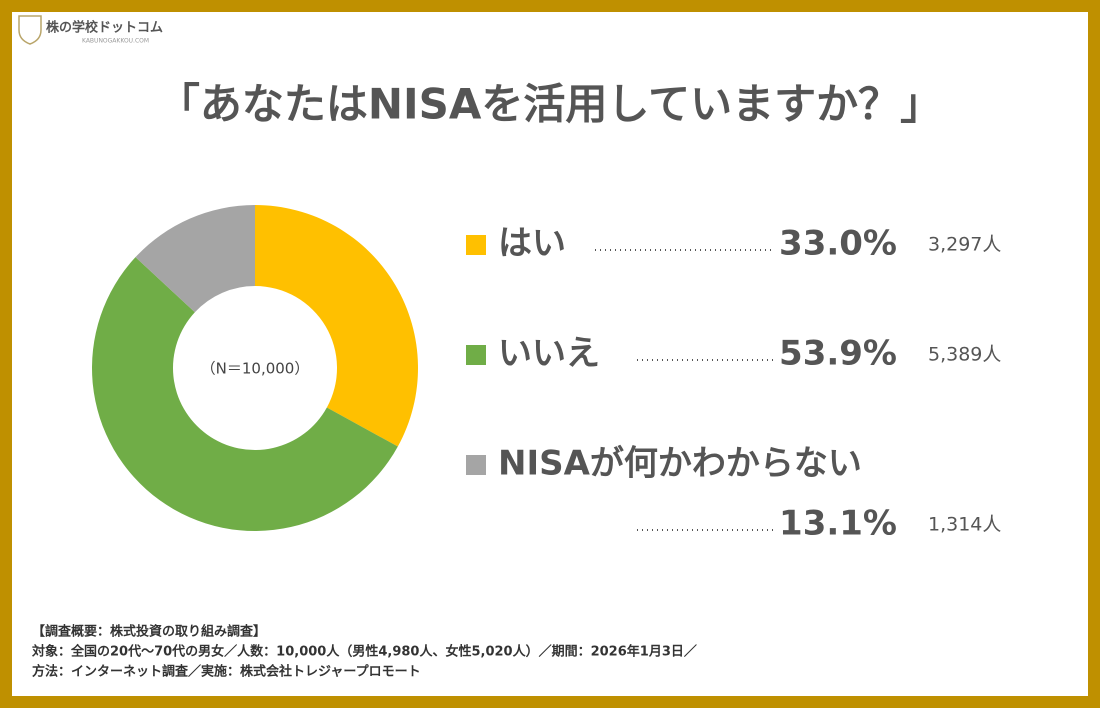 The width and height of the screenshot is (1100, 712). Describe the element at coordinates (838, 354) in the screenshot. I see `value-label: 53.9%` at that location.